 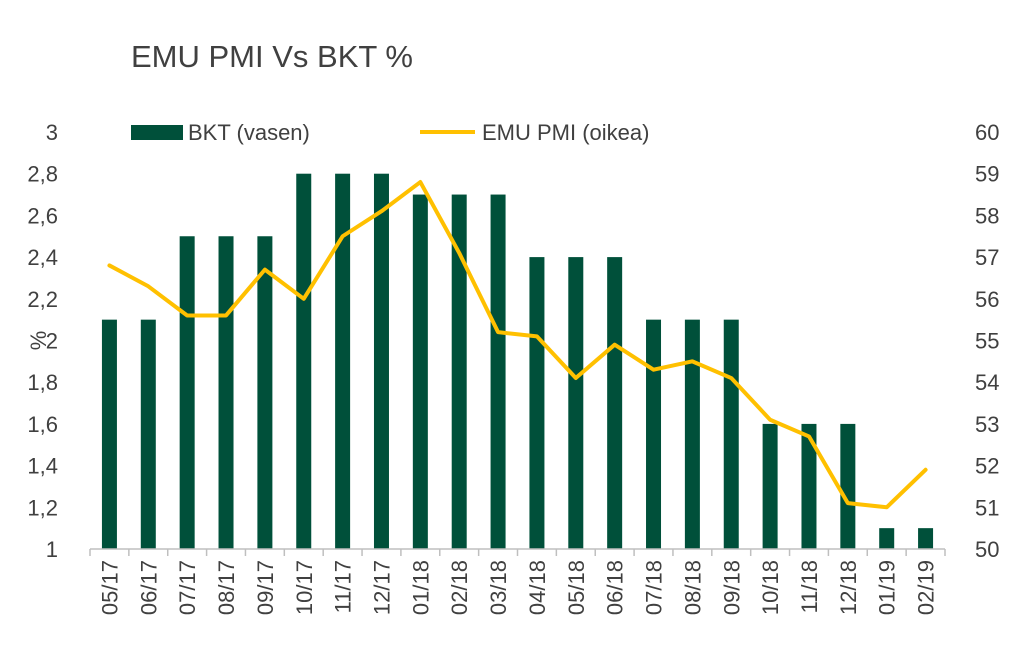 What do you see at coordinates (42, 215) in the screenshot?
I see `y-tick-label: 2,6` at bounding box center [42, 215].